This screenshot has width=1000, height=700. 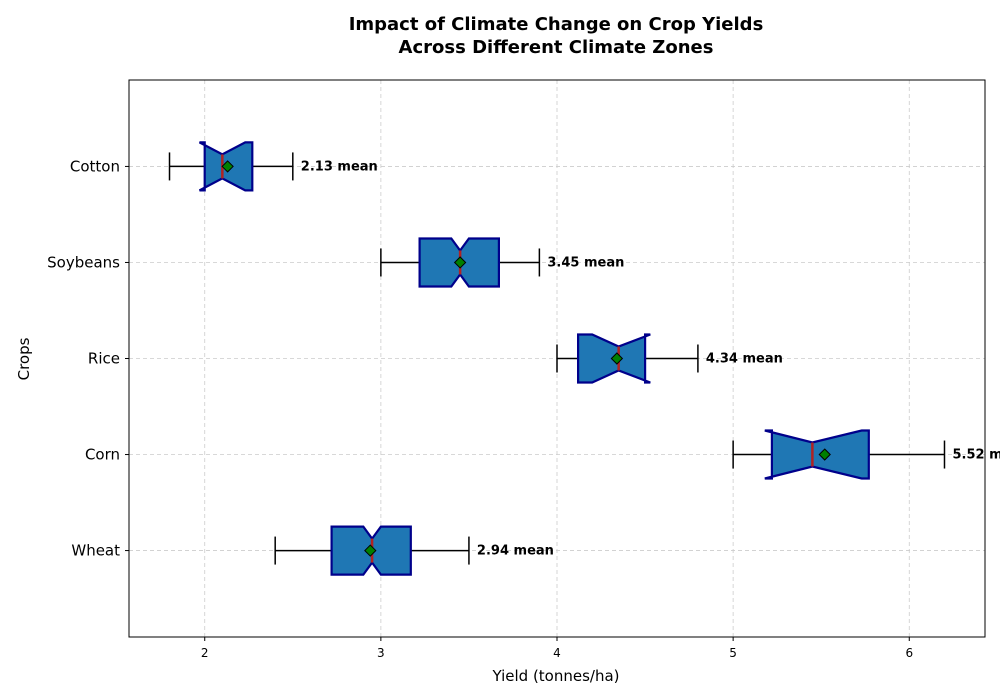 I want to click on mean-marker-soybeans, so click(x=460, y=262).